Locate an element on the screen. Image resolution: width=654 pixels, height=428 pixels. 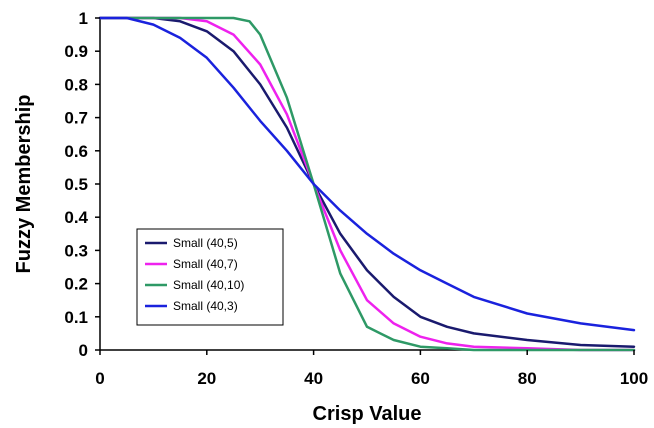
legend-entry: Small (40,3) is located at coordinates (205, 306).